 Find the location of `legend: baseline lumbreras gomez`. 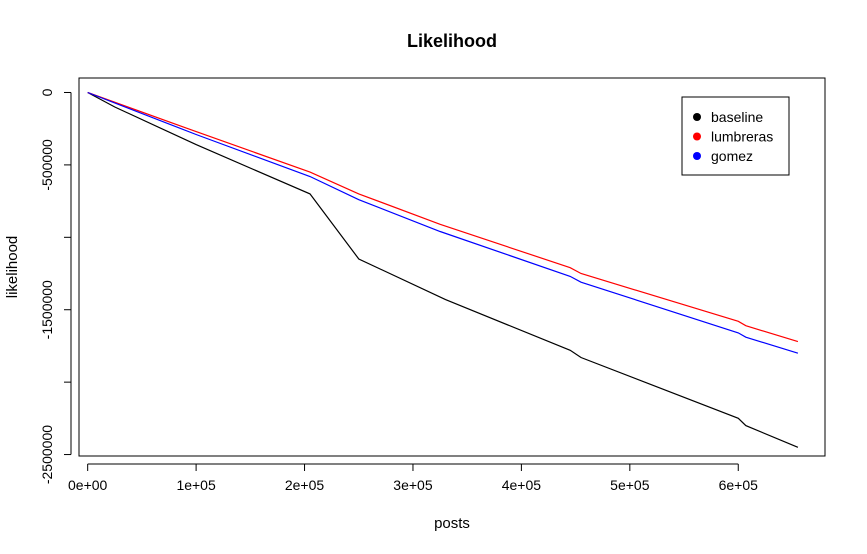

legend: baseline lumbreras gomez is located at coordinates (735, 136).